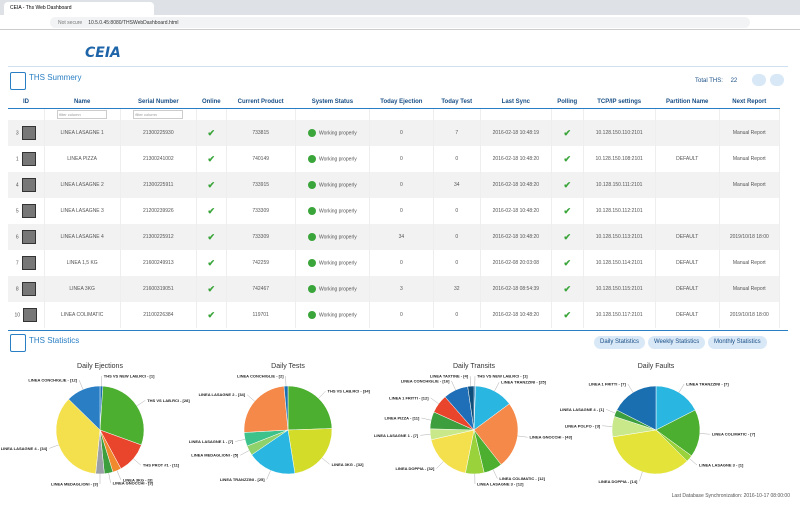  What do you see at coordinates (17, 263) in the screenshot?
I see `id-text: 7` at bounding box center [17, 263].